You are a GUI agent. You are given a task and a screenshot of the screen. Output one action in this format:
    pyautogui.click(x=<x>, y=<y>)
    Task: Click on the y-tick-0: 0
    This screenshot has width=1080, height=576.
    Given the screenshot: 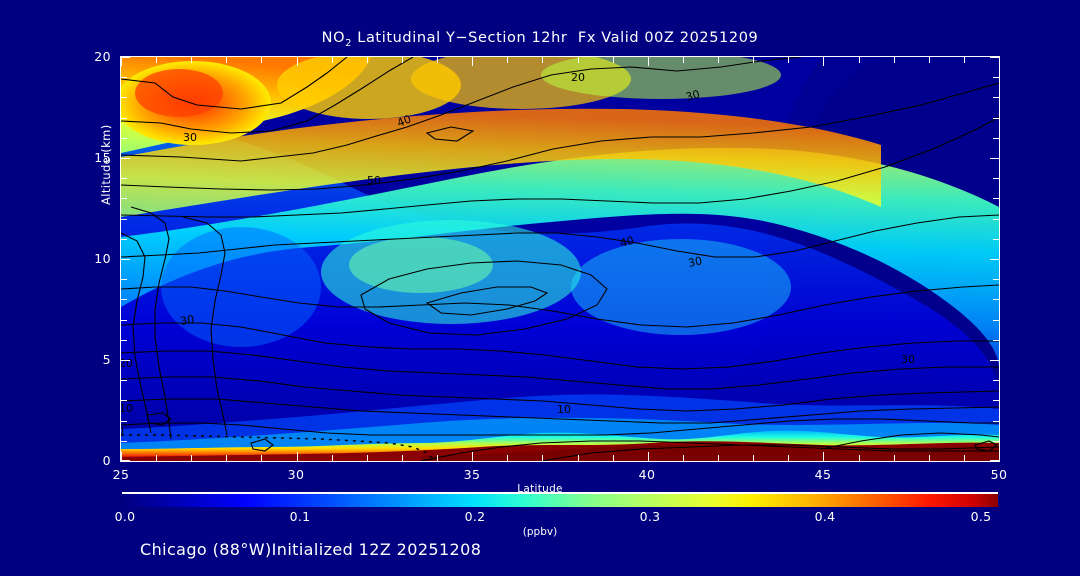 What is the action you would take?
    pyautogui.click(x=106, y=460)
    